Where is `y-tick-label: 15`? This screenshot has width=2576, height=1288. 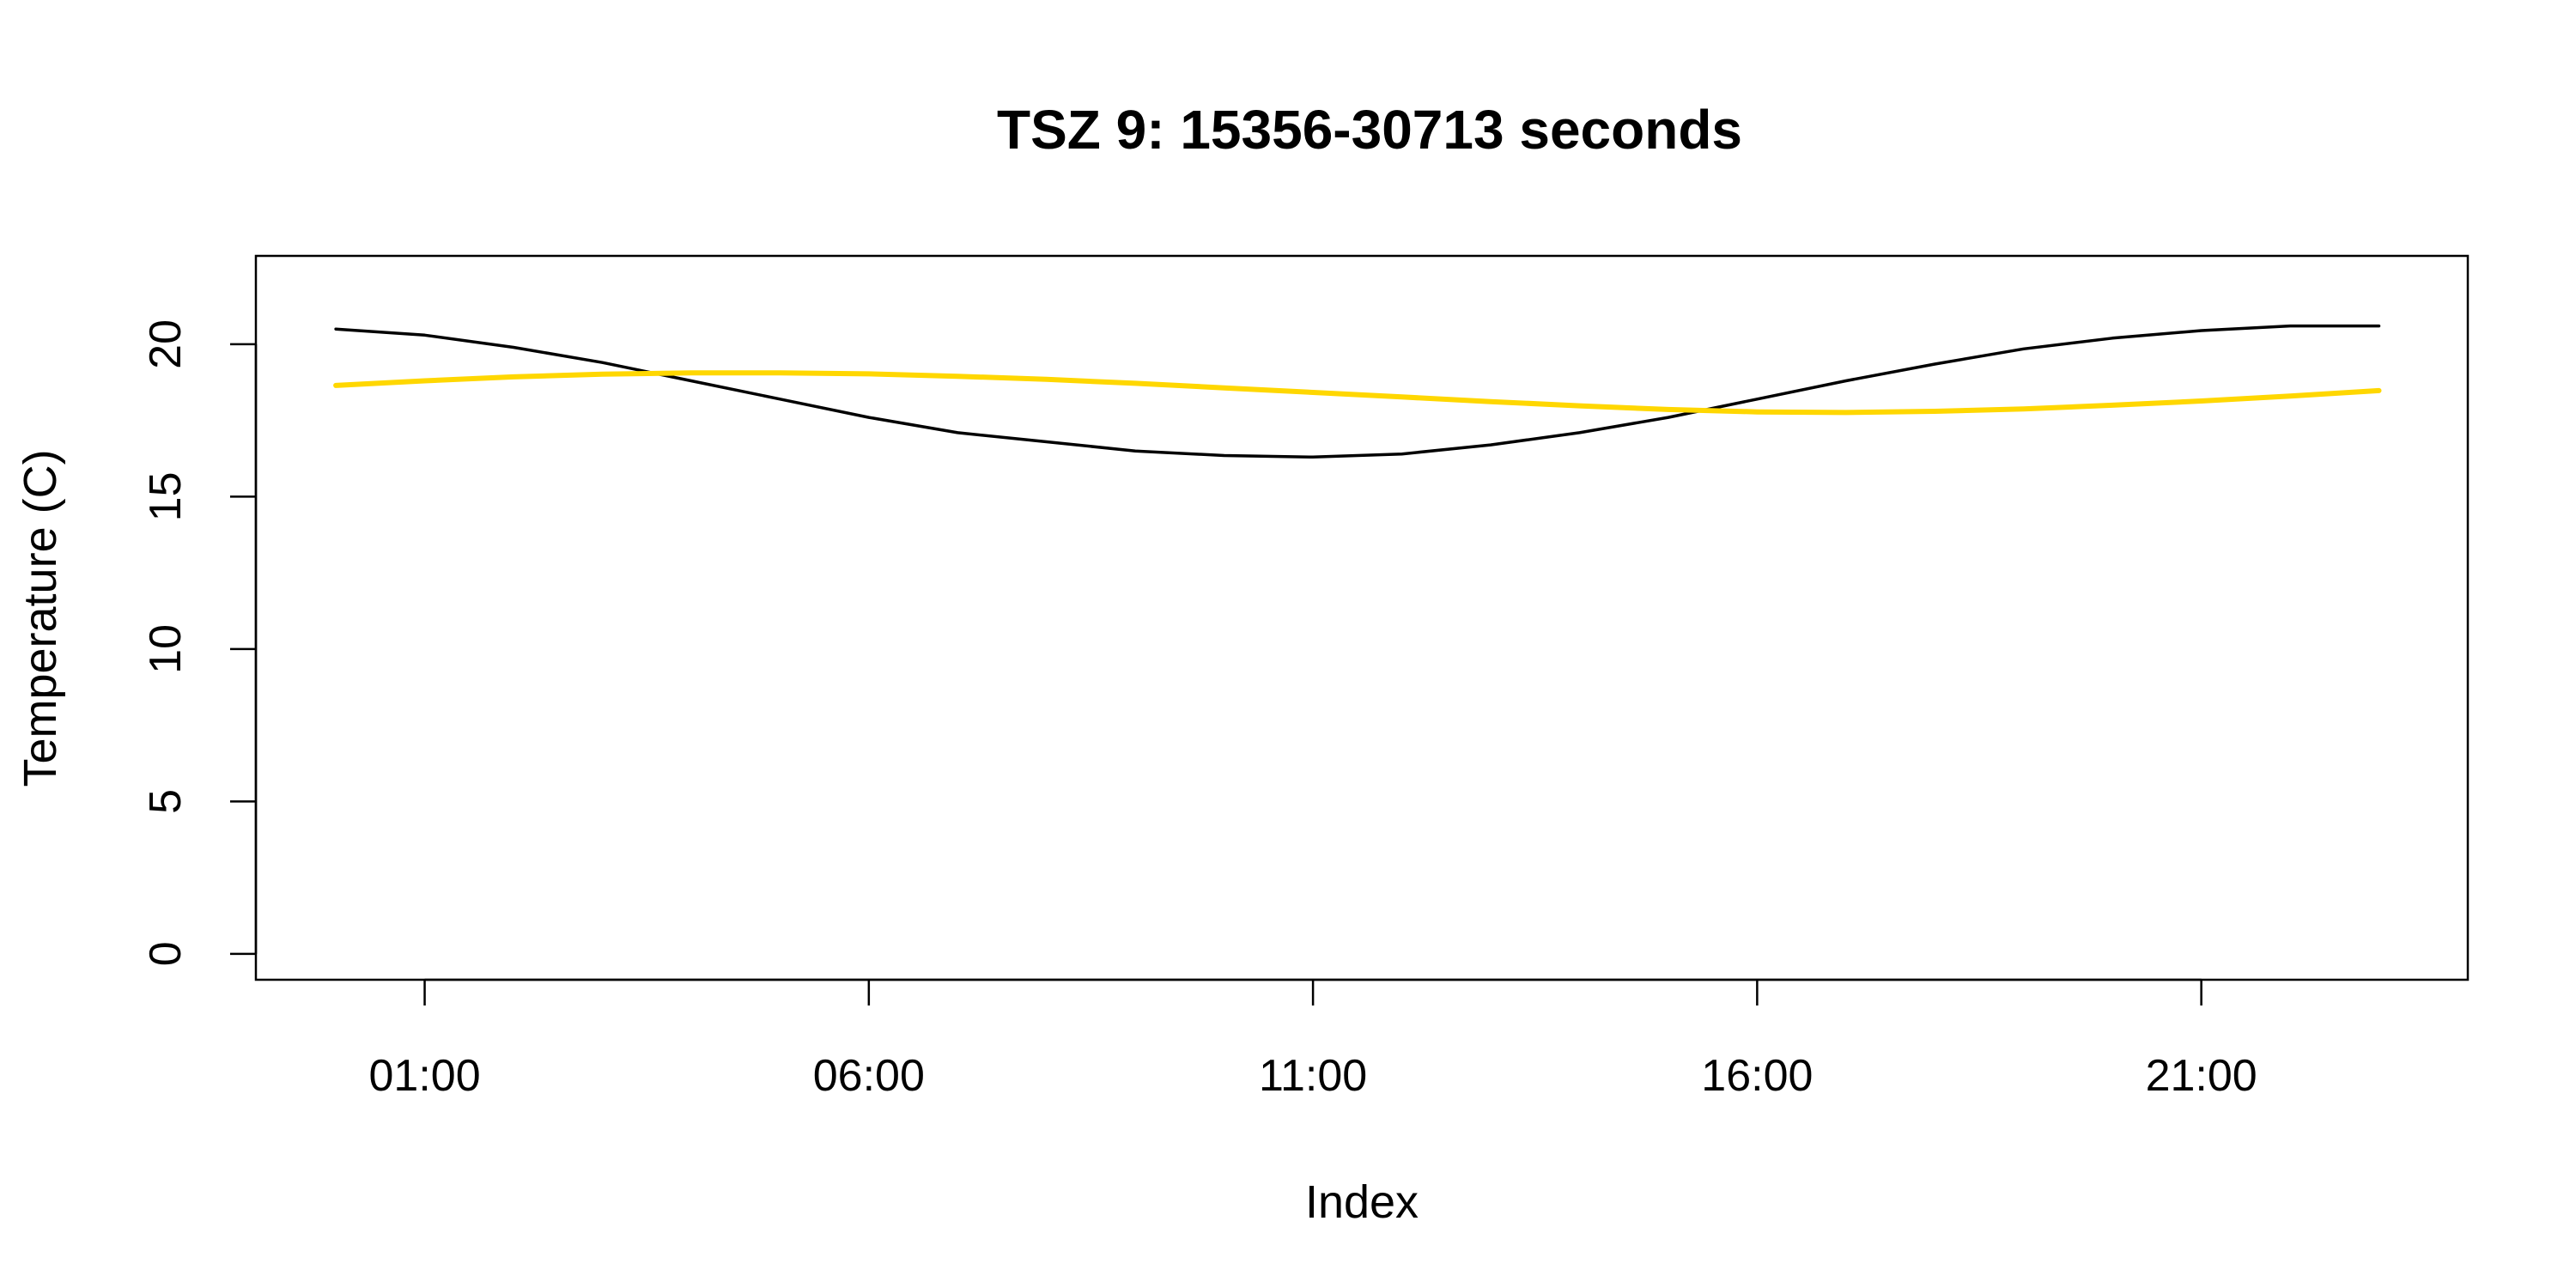
y-tick-label: 15 is located at coordinates (166, 496).